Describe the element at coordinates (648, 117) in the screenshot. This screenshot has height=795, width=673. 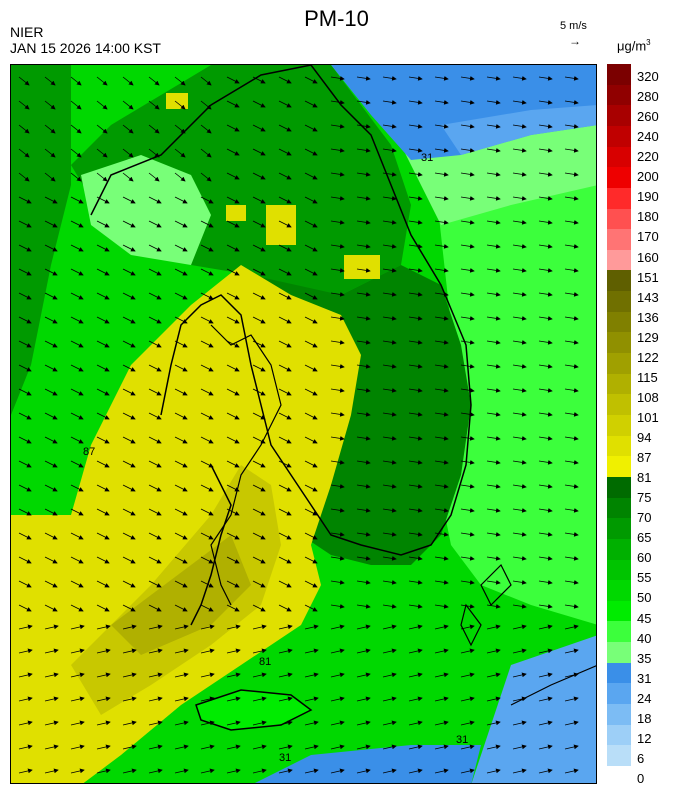
I see `colorbar-tick-label: 260` at that location.